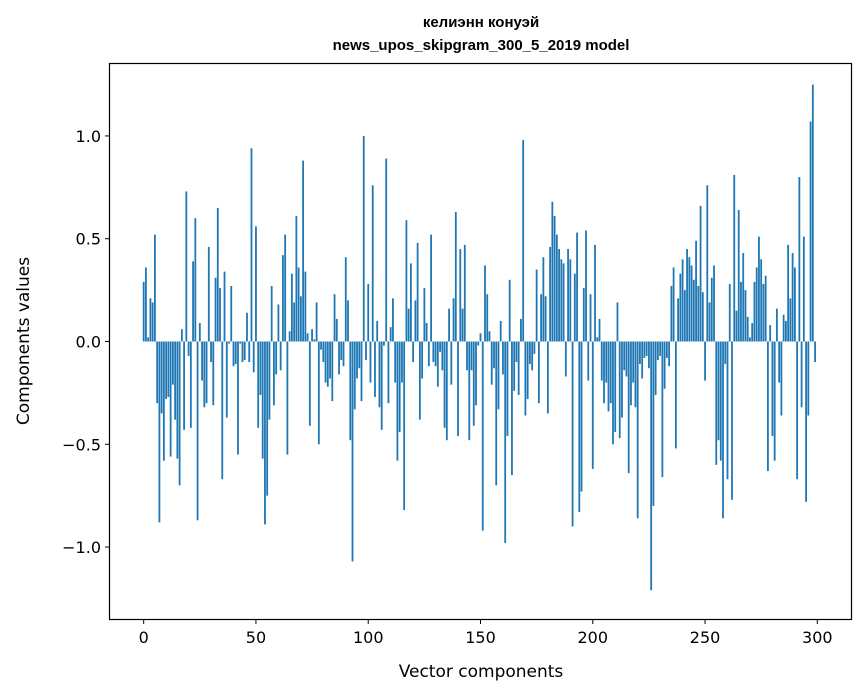 This screenshot has width=867, height=696. I want to click on x-tick-label: 300, so click(817, 637).